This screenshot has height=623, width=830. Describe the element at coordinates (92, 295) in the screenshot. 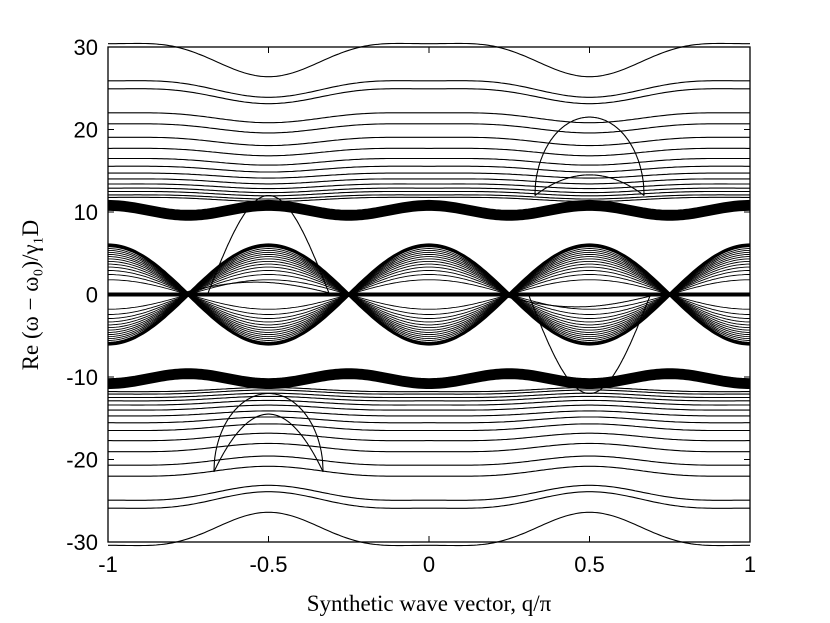

I see `y-tick-label: 0` at that location.